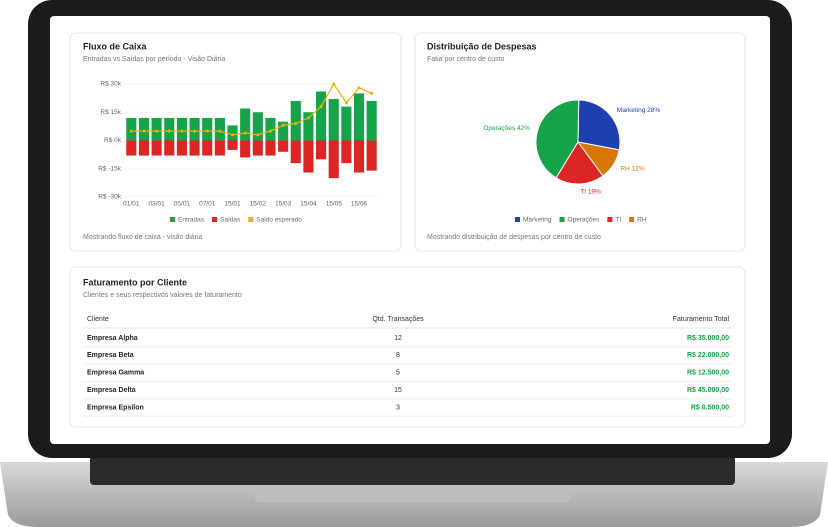 Image resolution: width=828 pixels, height=527 pixels. Describe the element at coordinates (283, 204) in the screenshot. I see `x-tick-label: 15/03` at that location.